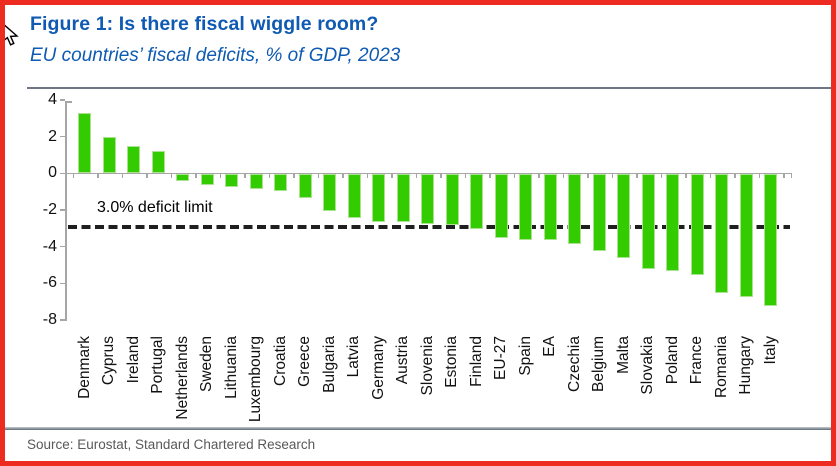  What do you see at coordinates (648, 365) in the screenshot?
I see `x-axis-label-slovakia: Slovakia` at bounding box center [648, 365].